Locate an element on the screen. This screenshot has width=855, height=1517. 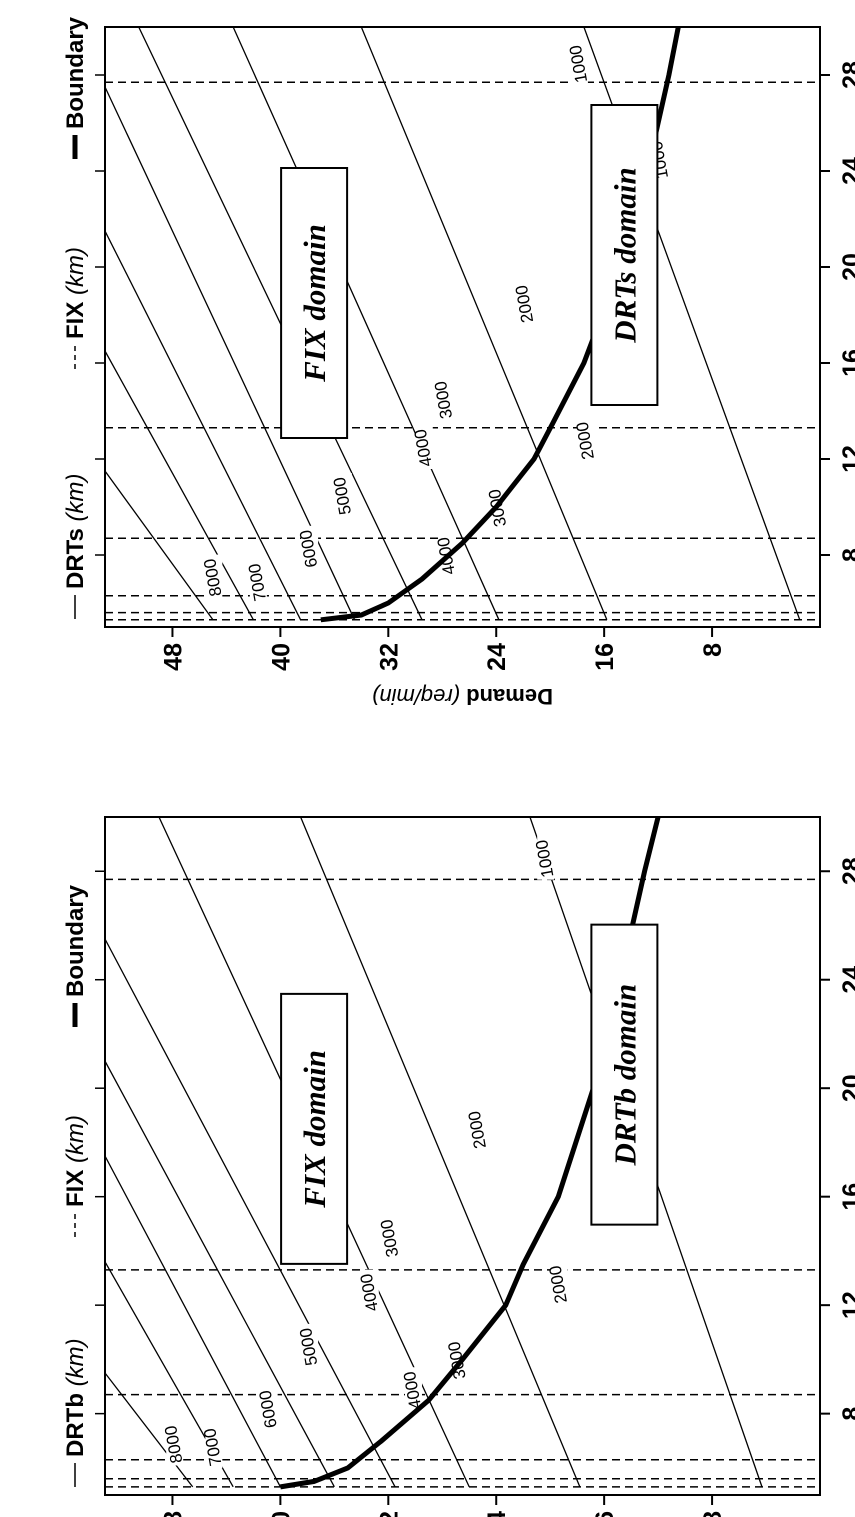
legend: DRTs (km)FIX (km)Boundary is located at coordinates (75, 317).